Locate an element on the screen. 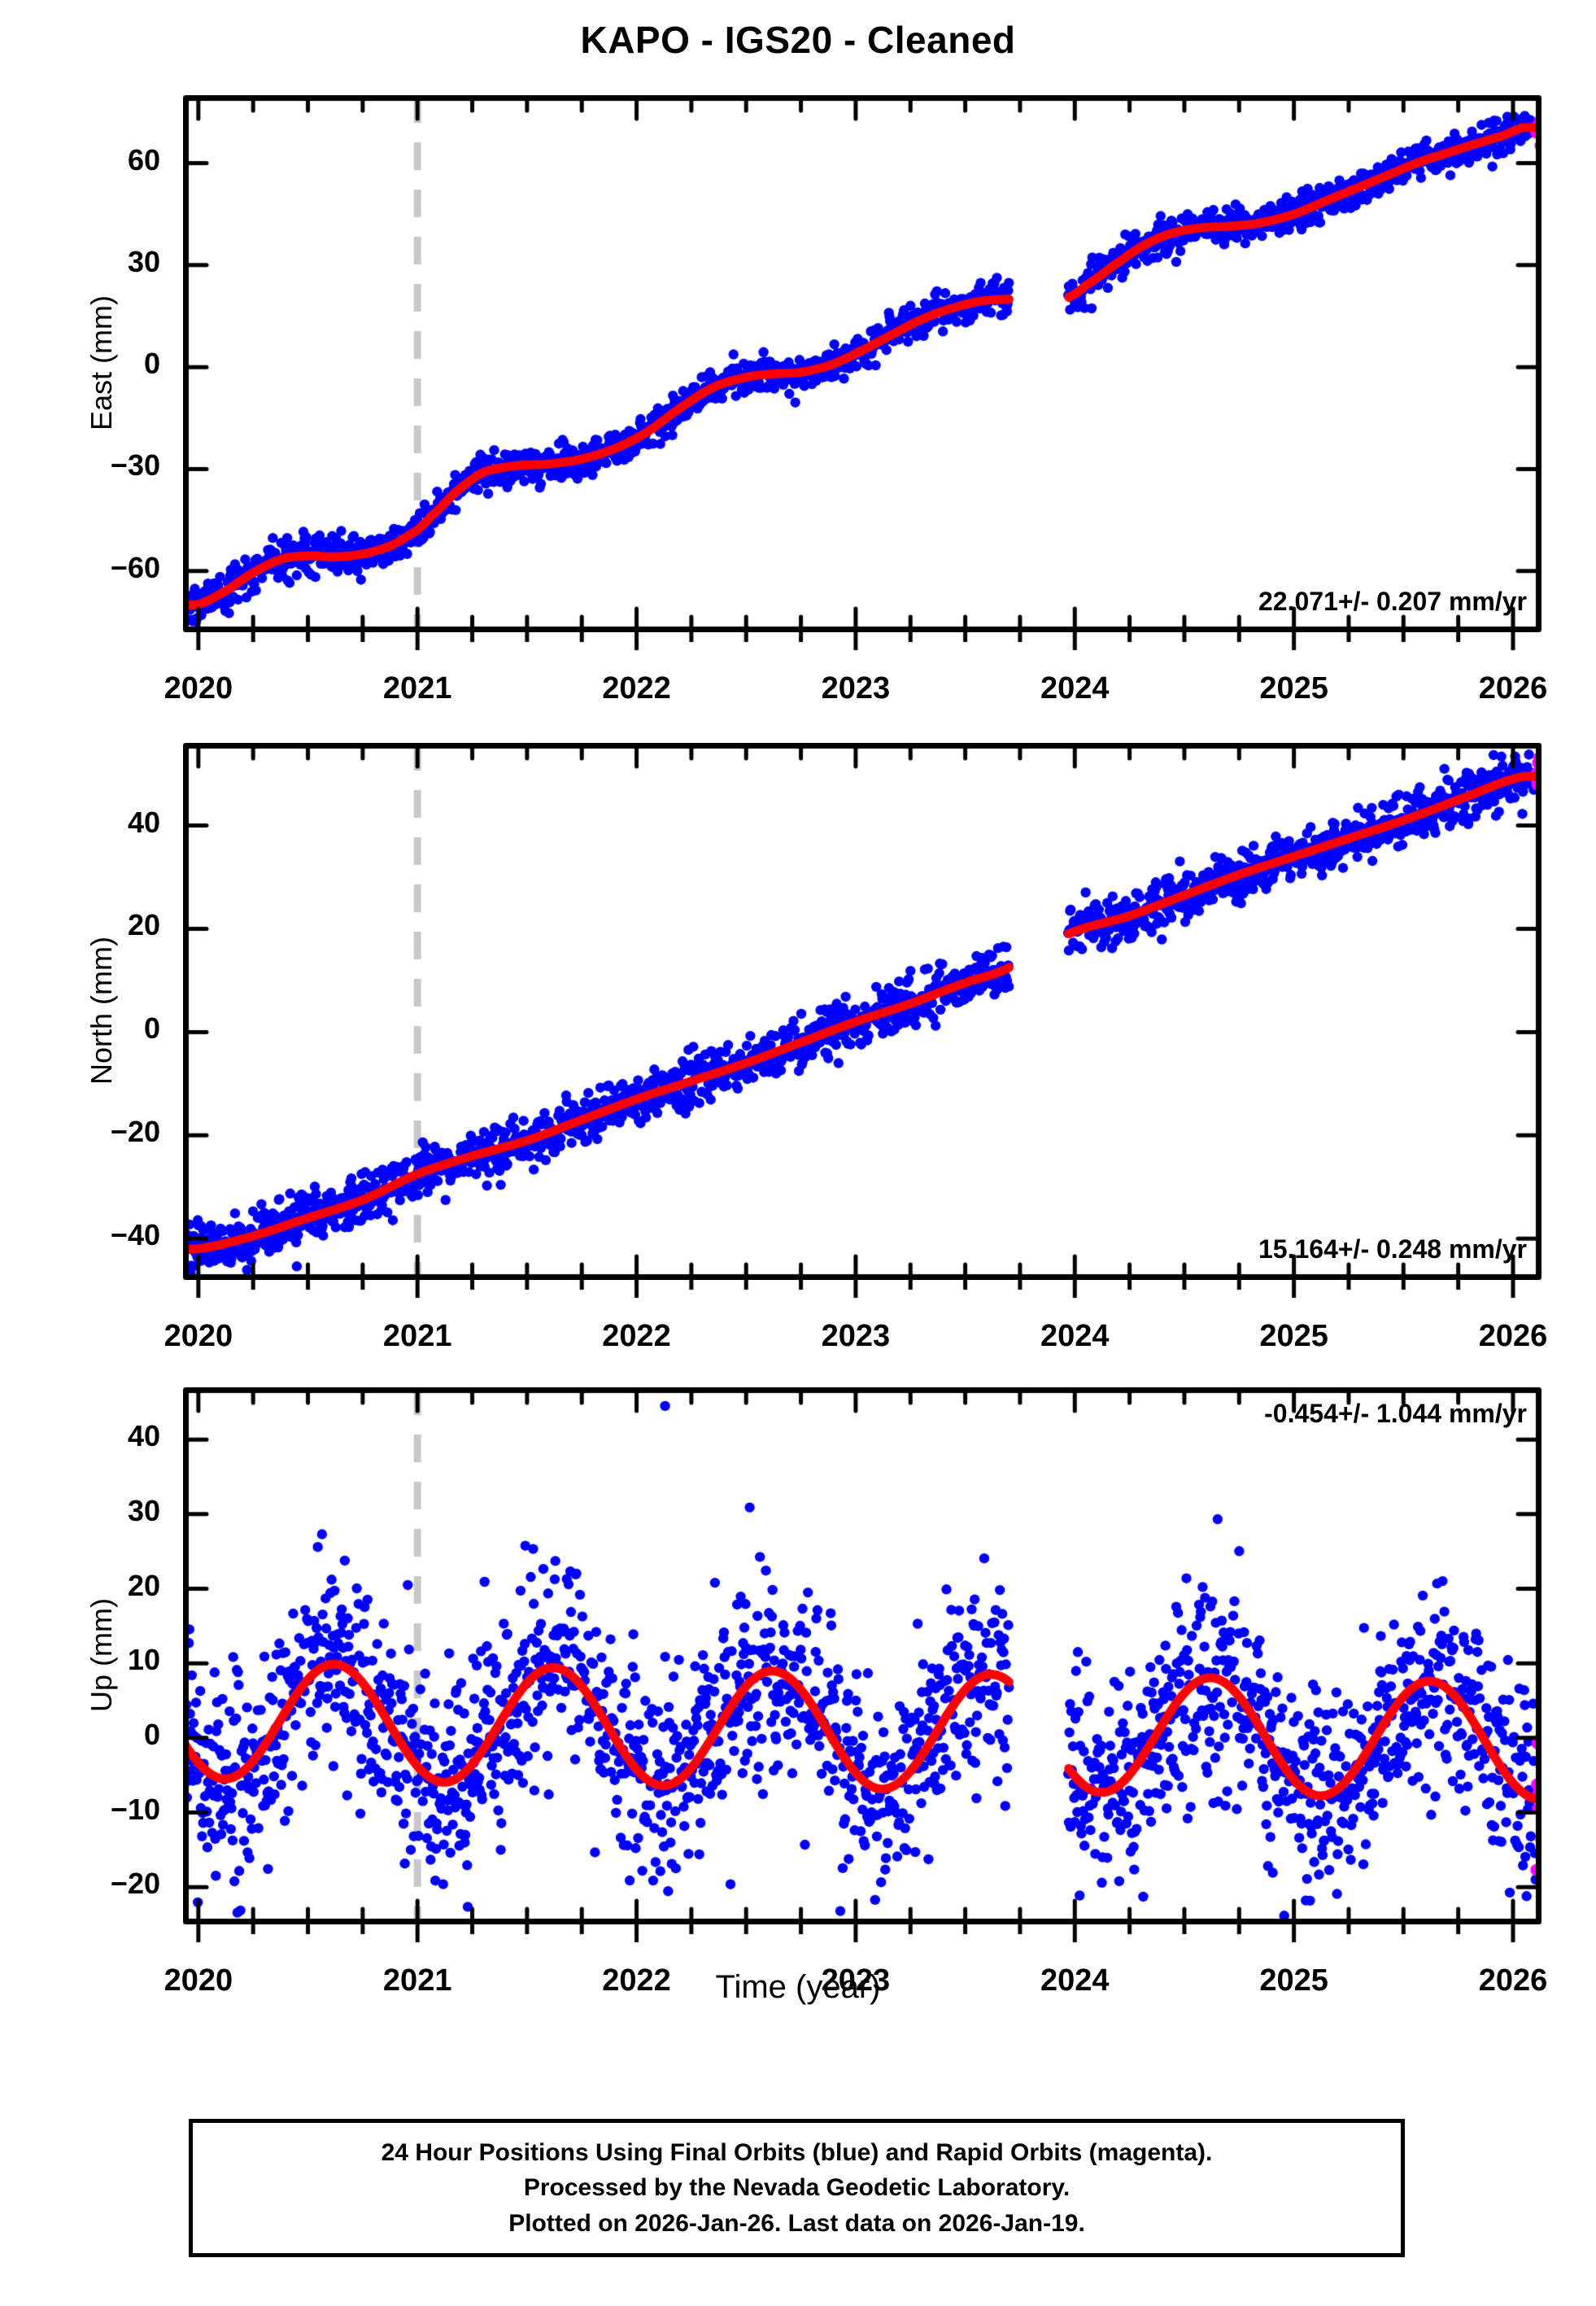 Image resolution: width=1596 pixels, height=2306 pixels. y-tick-label-up: 20 is located at coordinates (143, 1585).